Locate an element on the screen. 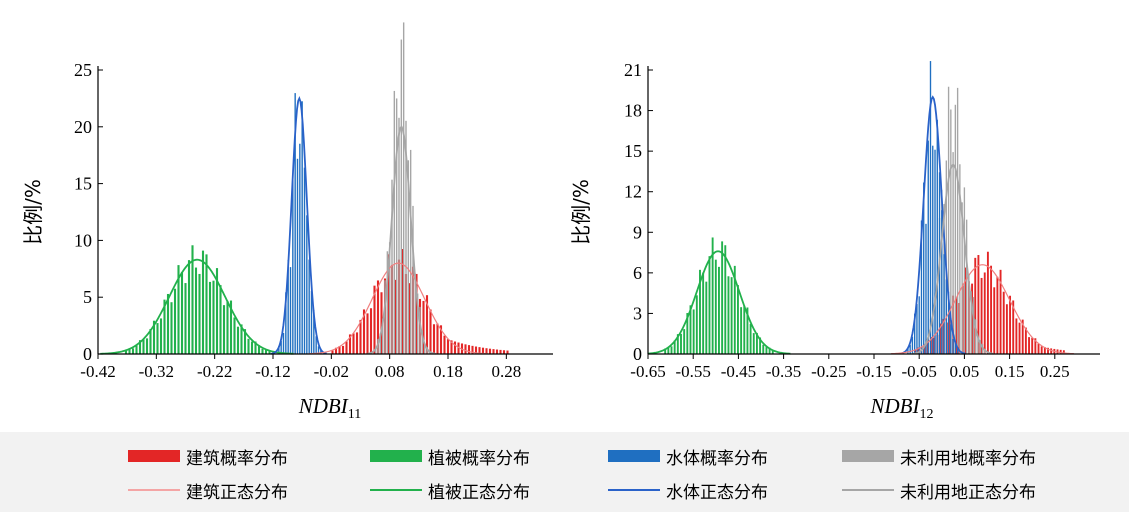 The height and width of the screenshot is (512, 1129). x-tick-label: -0.45 is located at coordinates (738, 371).